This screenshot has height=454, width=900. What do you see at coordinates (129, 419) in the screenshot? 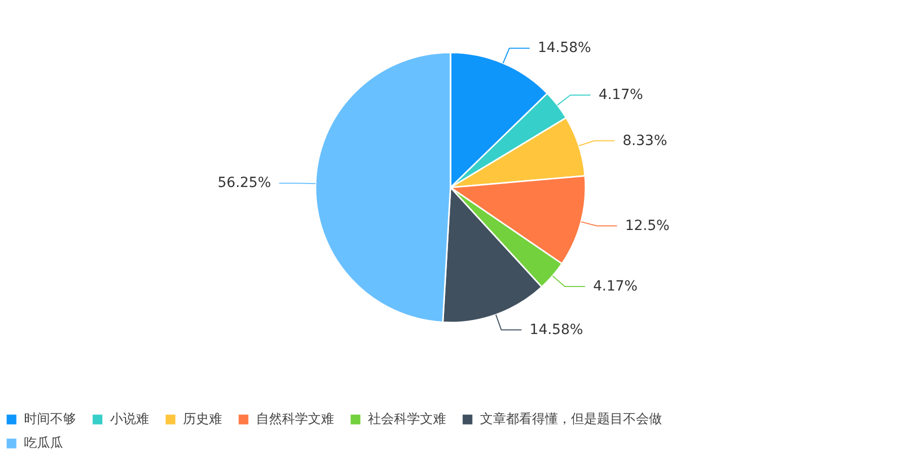
I see `legend-label: 小说难` at bounding box center [129, 419].